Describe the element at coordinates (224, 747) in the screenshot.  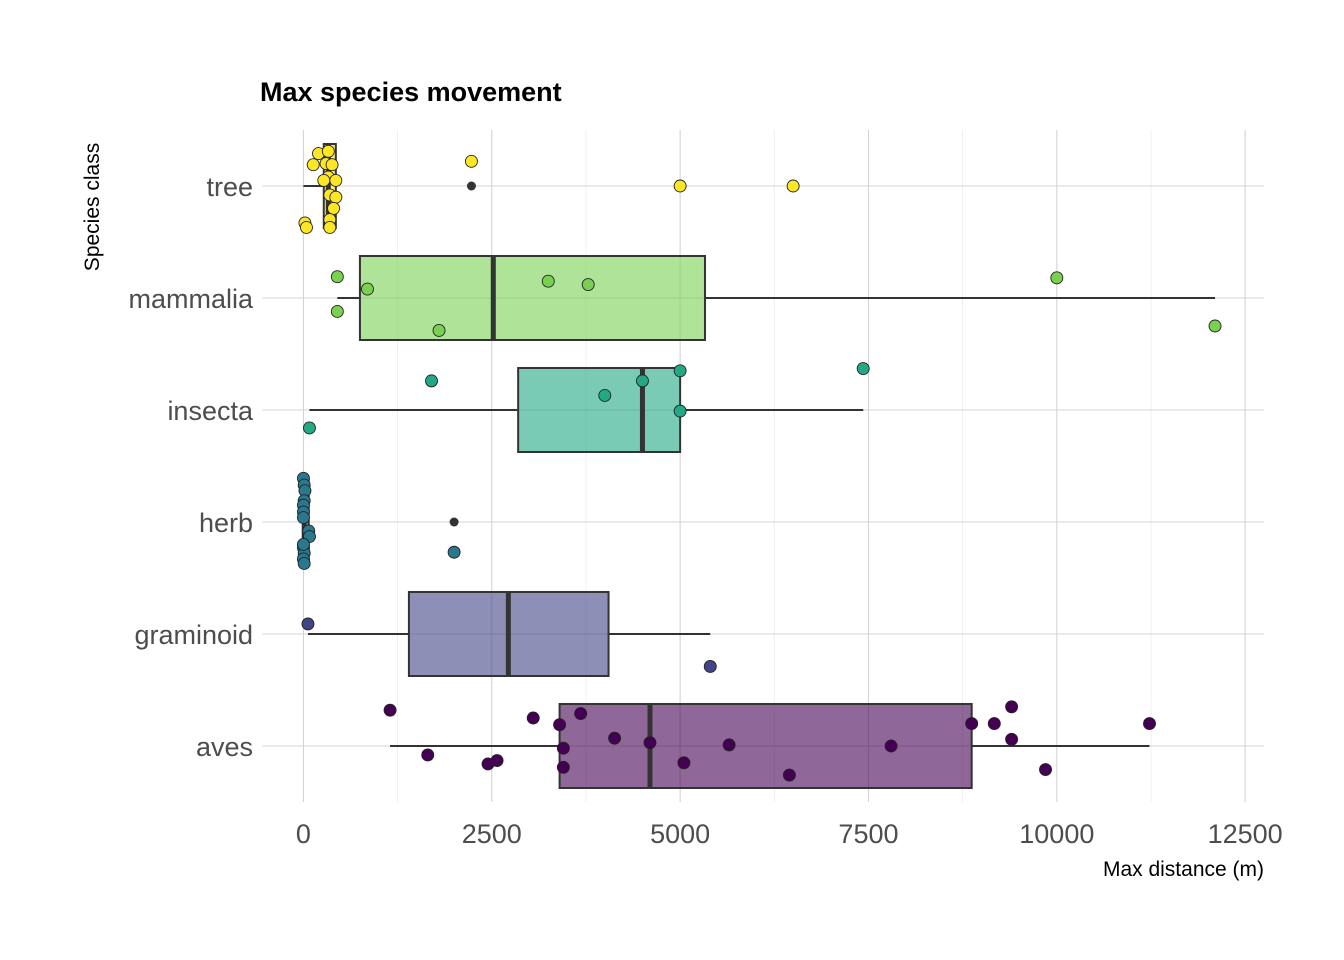
I see `y-tick-label: aves` at that location.